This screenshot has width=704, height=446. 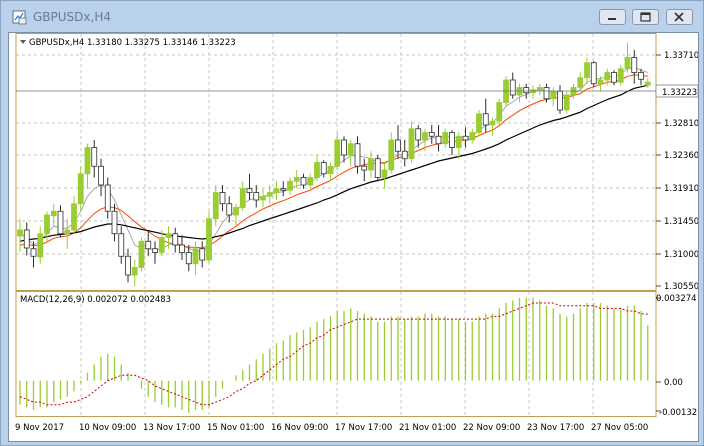 I want to click on time-tick: 15 Nov 01:00, so click(x=235, y=428).